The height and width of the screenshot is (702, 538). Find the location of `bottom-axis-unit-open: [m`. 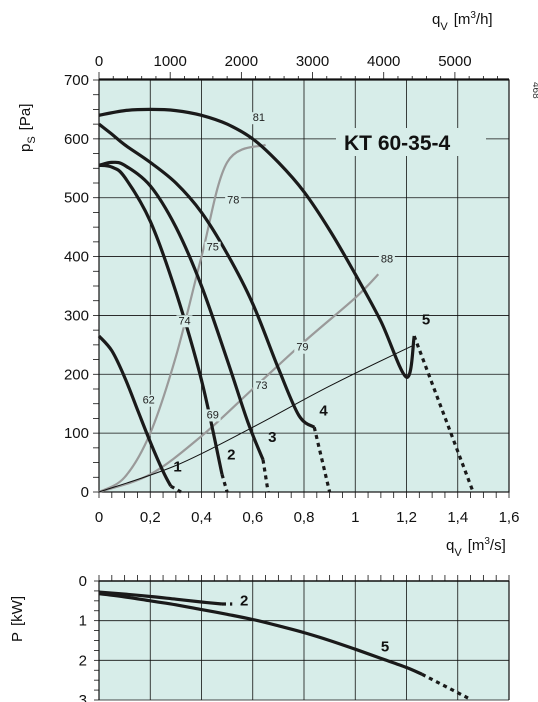

bottom-axis-unit-open: [m is located at coordinates (476, 545).